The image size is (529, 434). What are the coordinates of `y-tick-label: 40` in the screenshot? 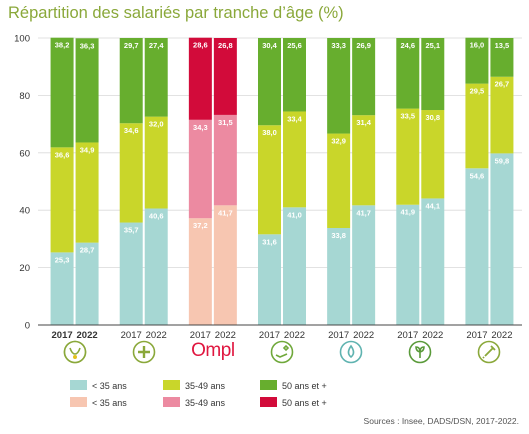 It's located at (24, 211).